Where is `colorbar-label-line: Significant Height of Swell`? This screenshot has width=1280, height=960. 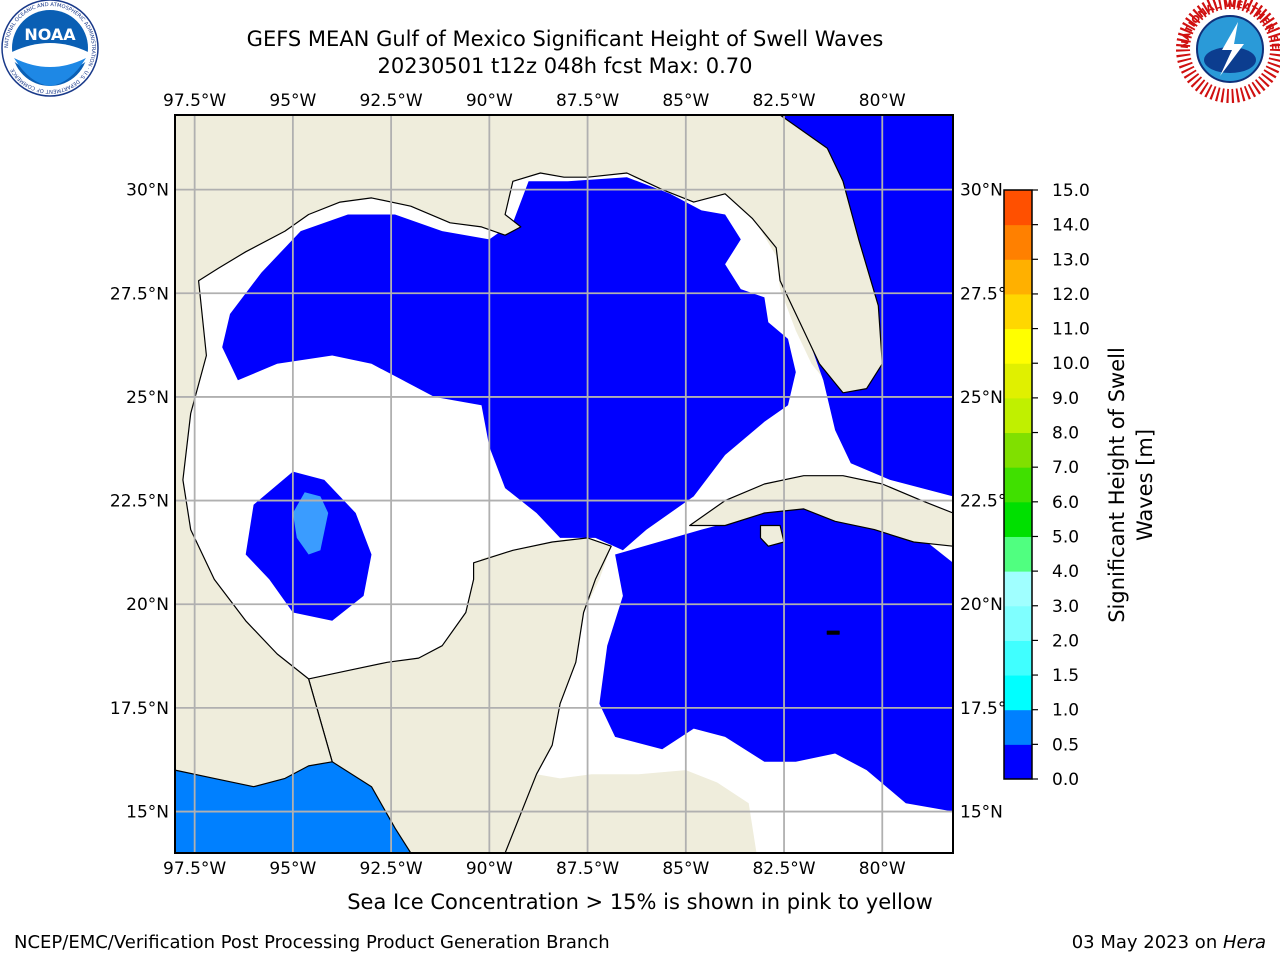 colorbar-label-line: Significant Height of Swell is located at coordinates (1117, 485).